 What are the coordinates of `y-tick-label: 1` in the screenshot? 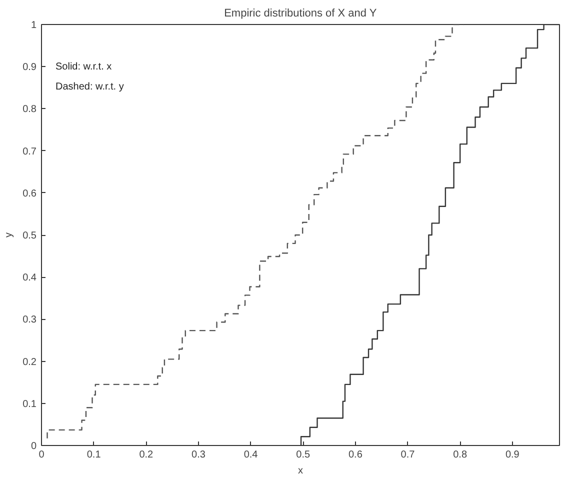 It's located at (33, 25).